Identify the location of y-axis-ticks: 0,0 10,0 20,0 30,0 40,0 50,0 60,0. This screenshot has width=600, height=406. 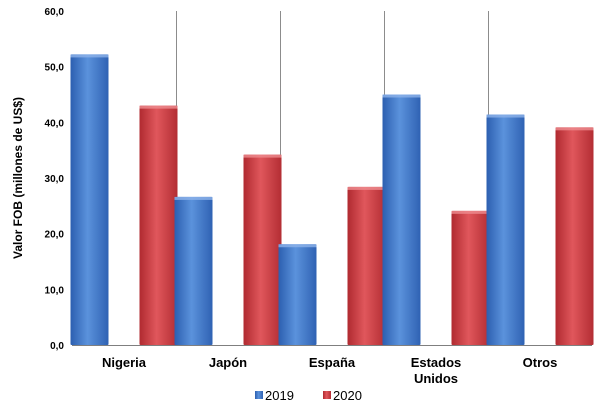
(55, 179).